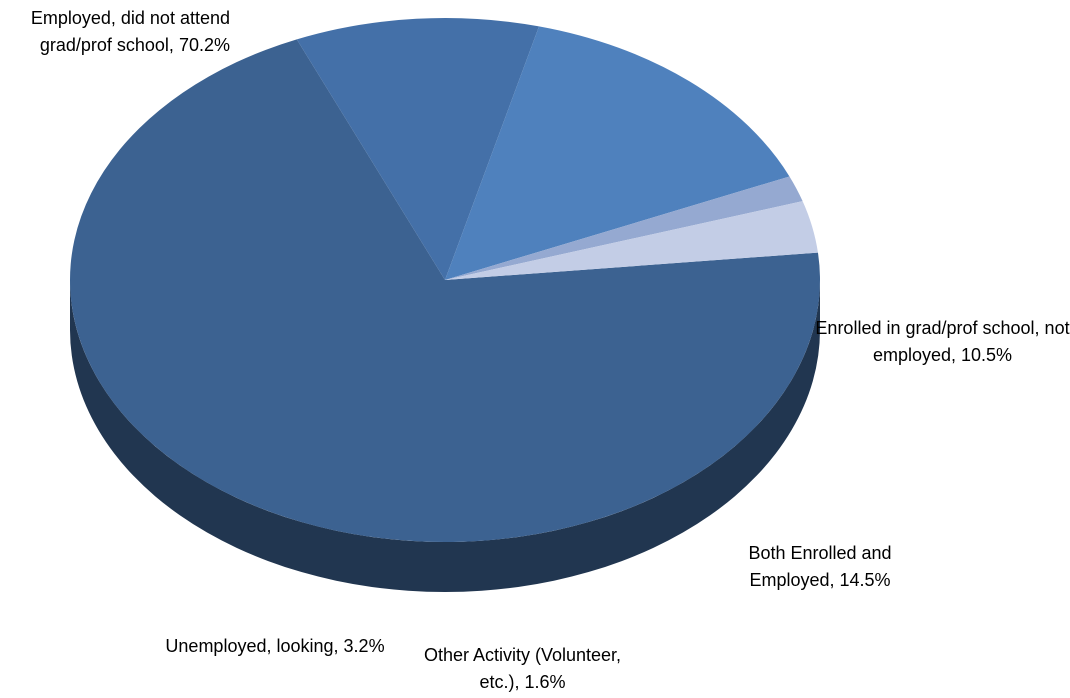 The image size is (1070, 698). Describe the element at coordinates (252, 646) in the screenshot. I see `label-name: Unemployed, looking,` at that location.